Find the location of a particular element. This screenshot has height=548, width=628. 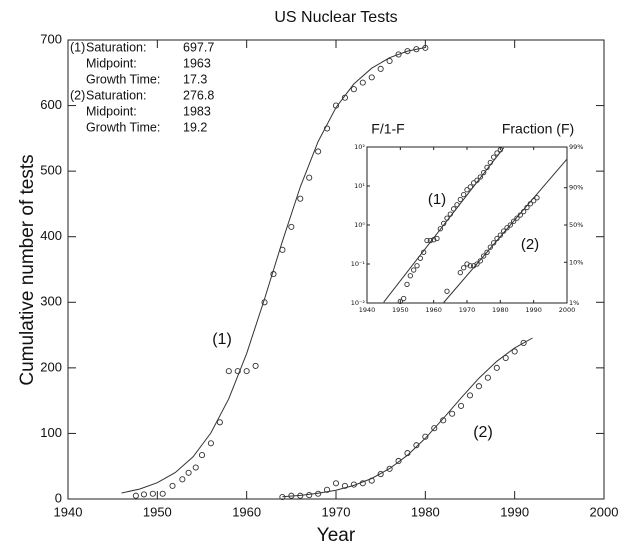

x-tick-label: 2000 is located at coordinates (604, 511).